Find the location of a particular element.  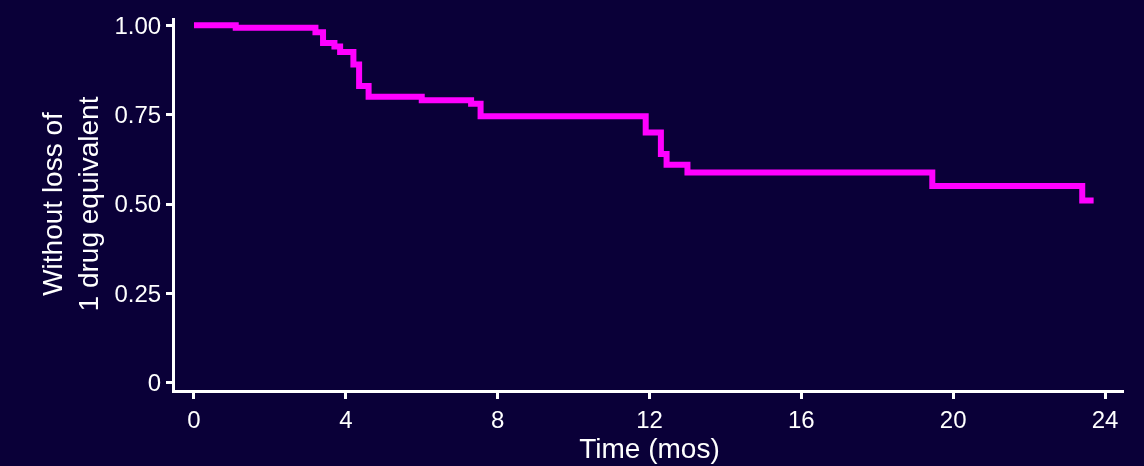

y-tick-label: 0.25 is located at coordinates (138, 293).